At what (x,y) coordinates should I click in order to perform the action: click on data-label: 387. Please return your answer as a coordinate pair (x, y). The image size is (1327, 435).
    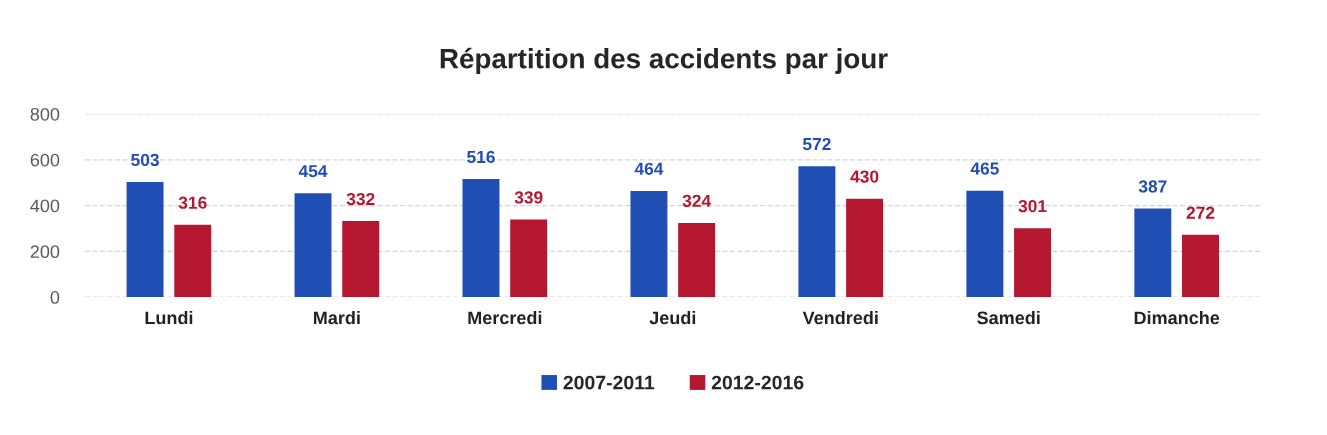
    Looking at the image, I should click on (1152, 186).